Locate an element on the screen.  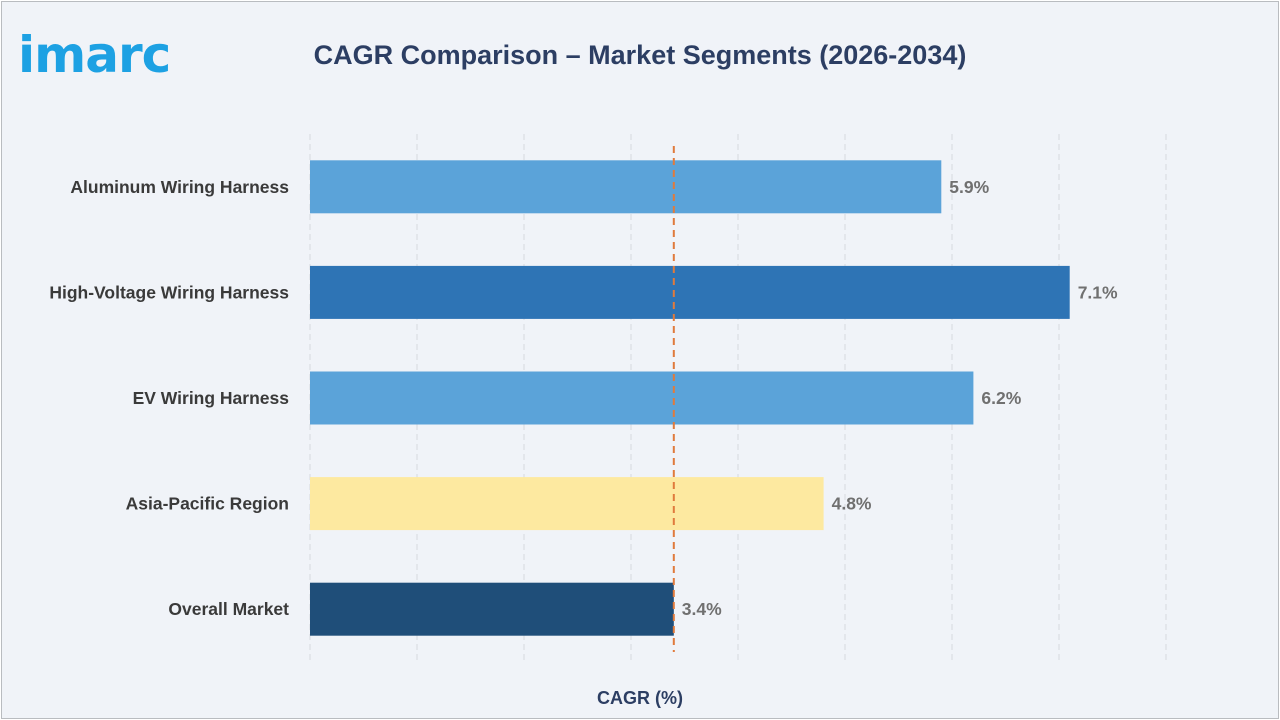
data-label: 7.1% is located at coordinates (1098, 292).